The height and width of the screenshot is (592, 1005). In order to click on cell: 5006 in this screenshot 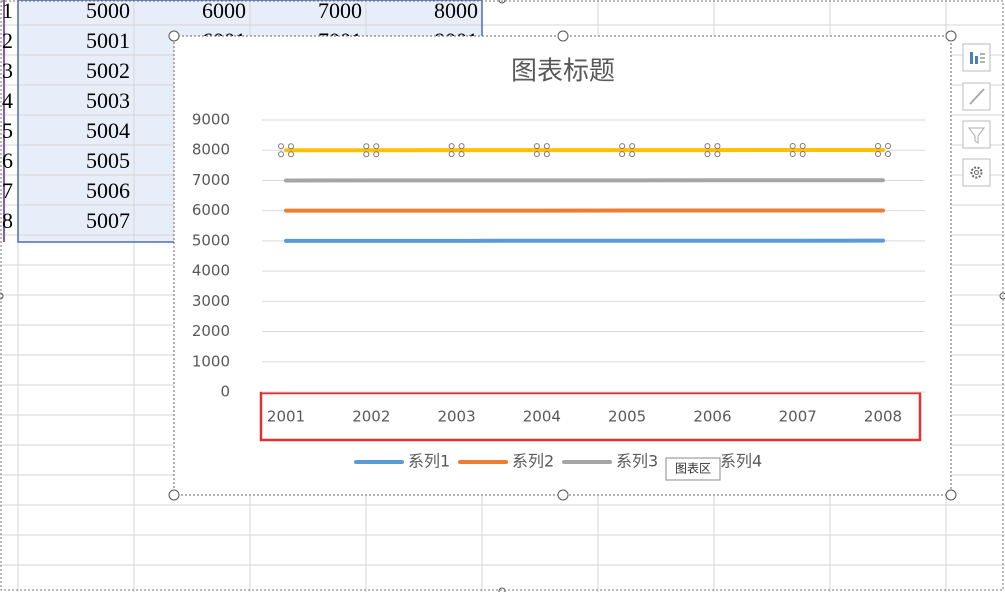, I will do `click(108, 190)`.